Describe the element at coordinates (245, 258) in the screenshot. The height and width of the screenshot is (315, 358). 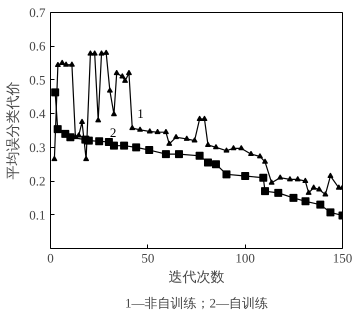
I see `x-tick-label: 100` at that location.